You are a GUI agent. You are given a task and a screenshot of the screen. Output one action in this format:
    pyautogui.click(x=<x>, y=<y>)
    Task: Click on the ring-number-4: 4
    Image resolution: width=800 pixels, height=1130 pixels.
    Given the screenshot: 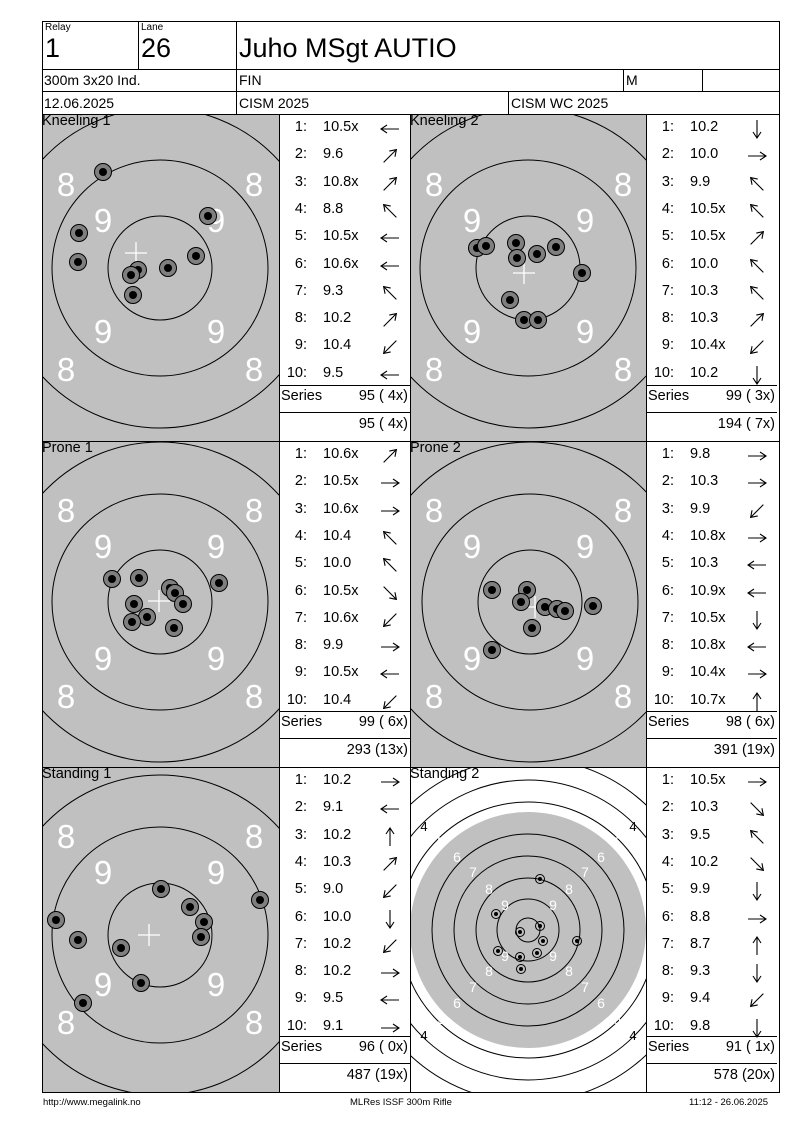 What is the action you would take?
    pyautogui.click(x=423, y=826)
    